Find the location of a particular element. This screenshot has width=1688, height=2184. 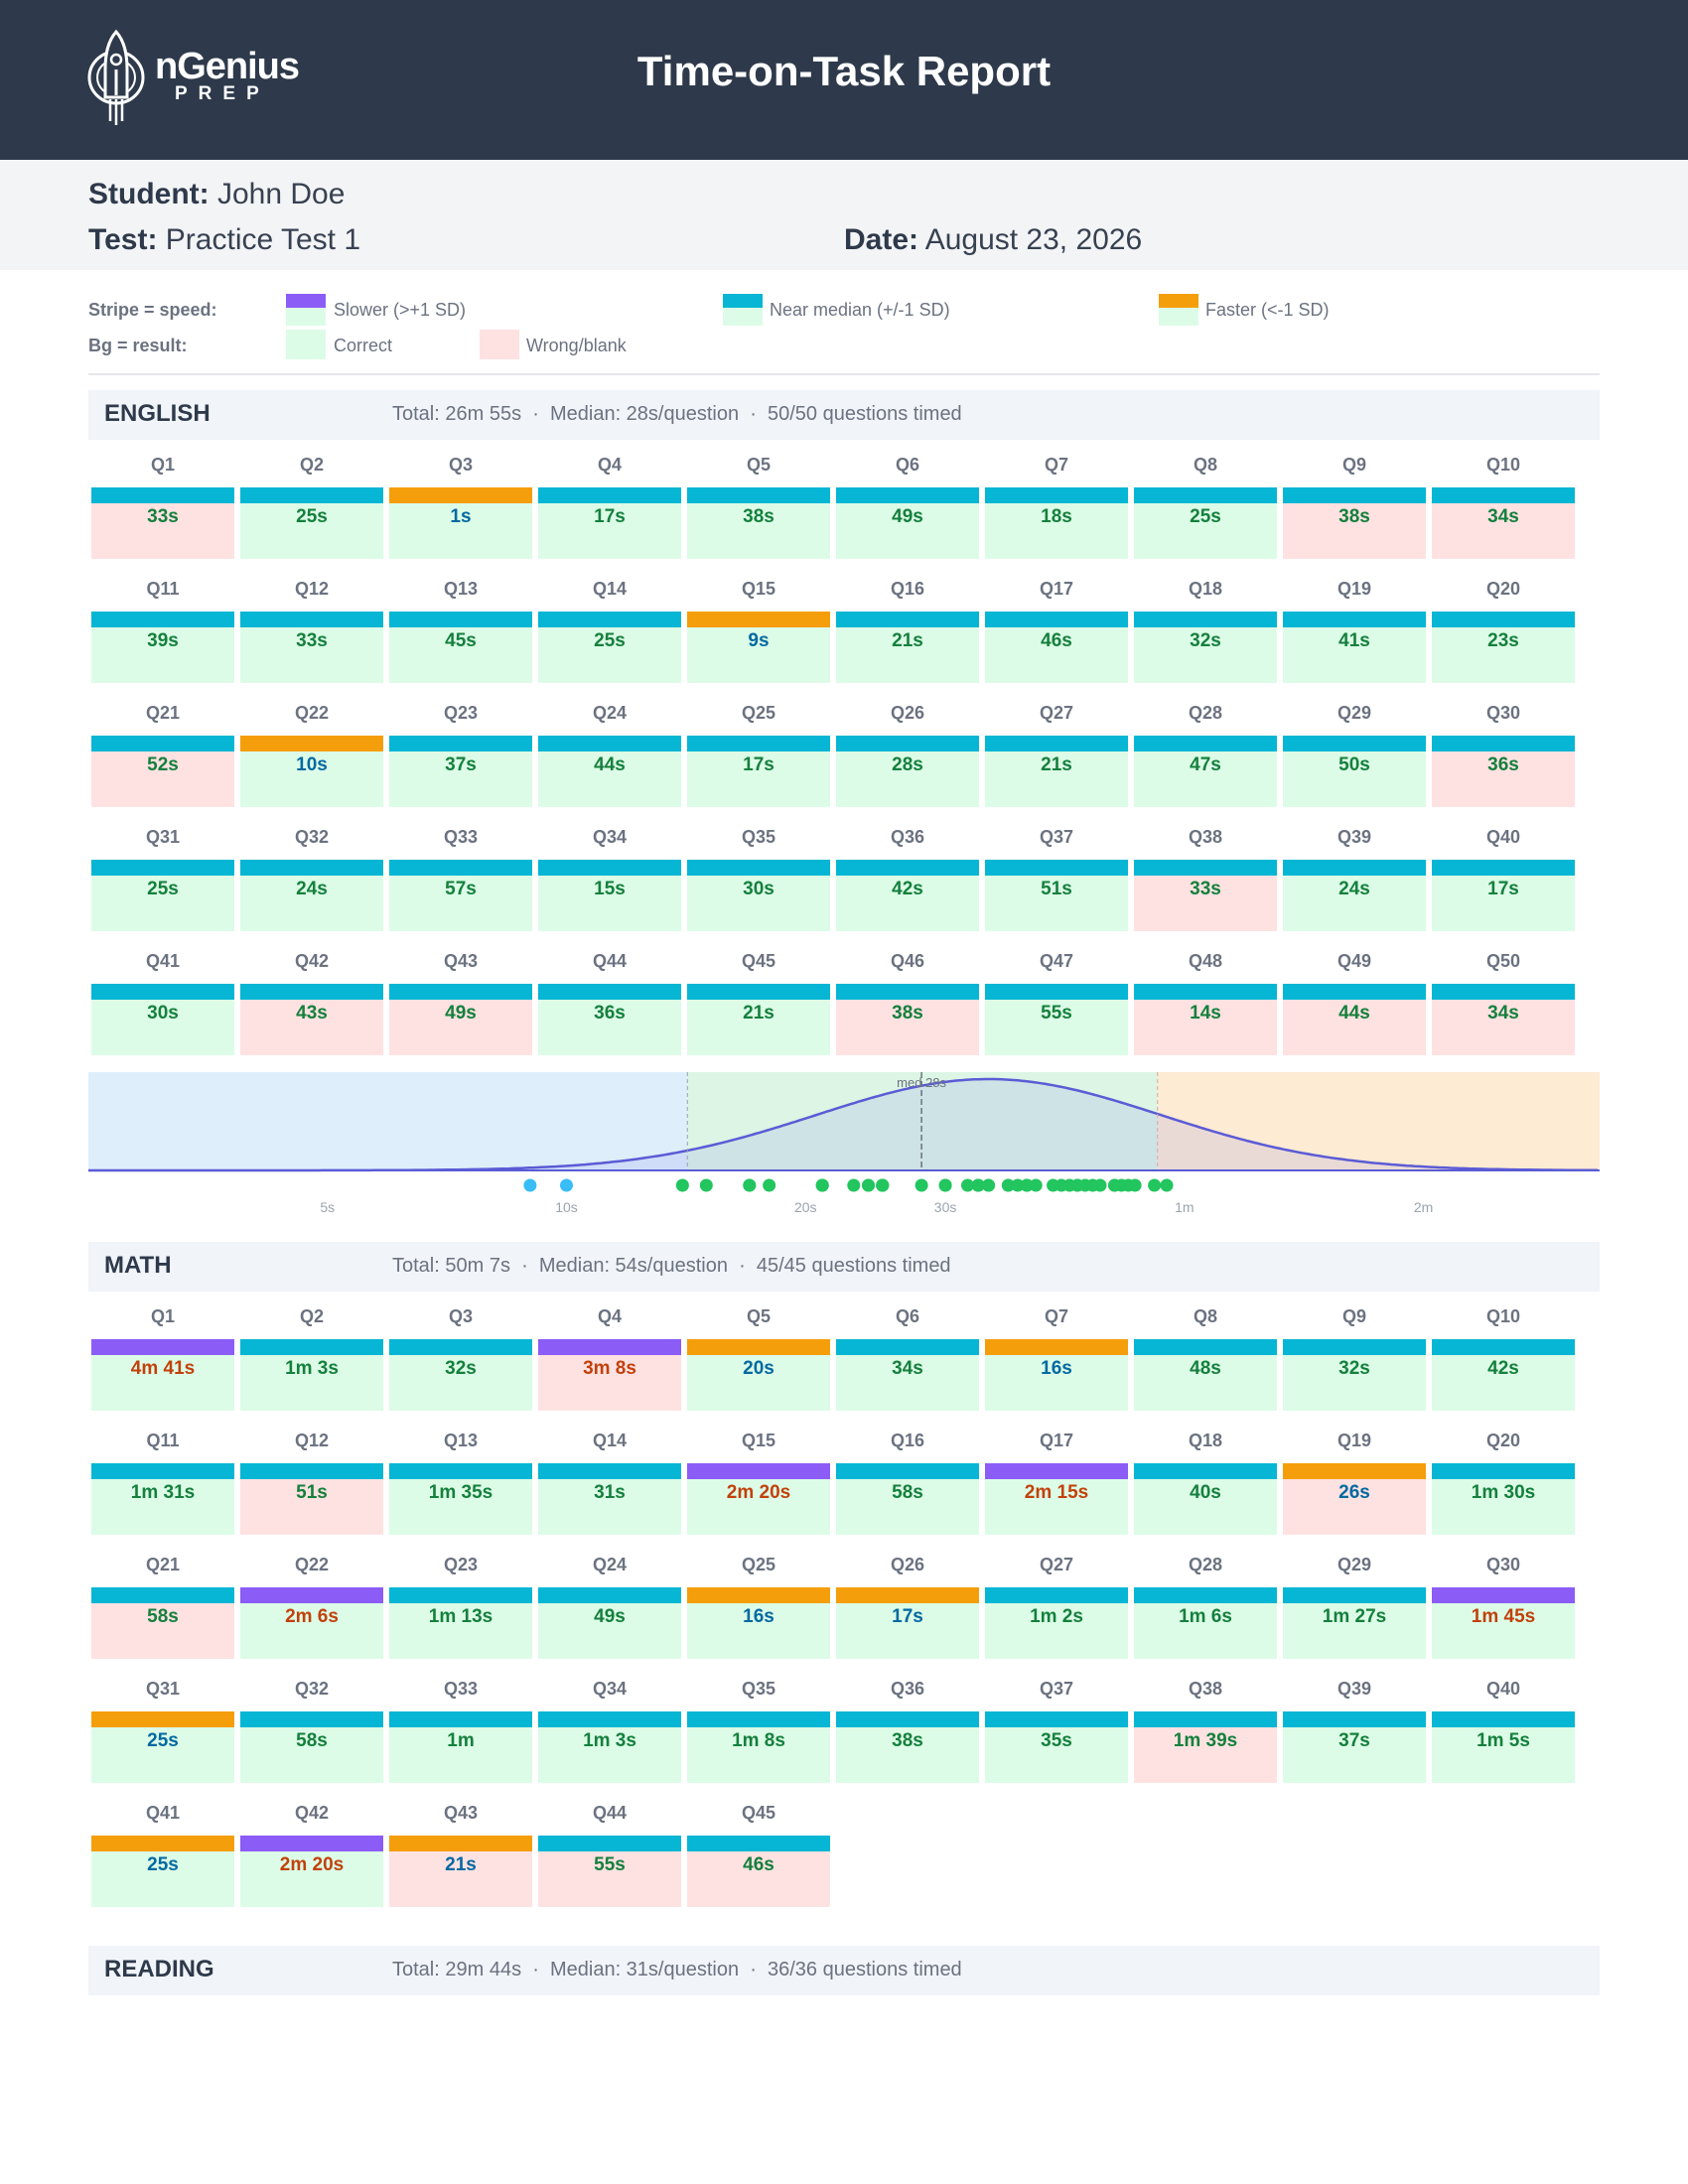

question-time: 42s is located at coordinates (907, 889).